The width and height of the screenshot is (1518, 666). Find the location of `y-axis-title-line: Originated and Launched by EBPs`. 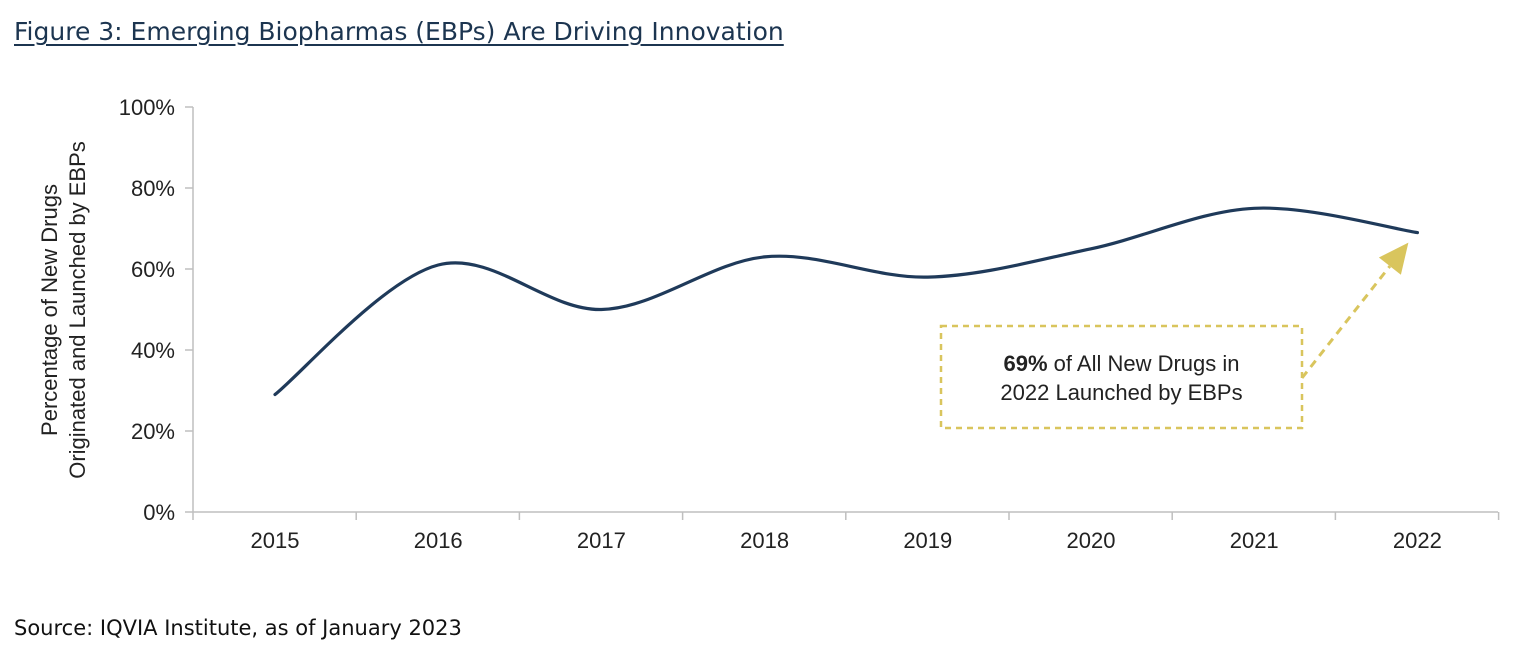

y-axis-title-line: Originated and Launched by EBPs is located at coordinates (77, 310).